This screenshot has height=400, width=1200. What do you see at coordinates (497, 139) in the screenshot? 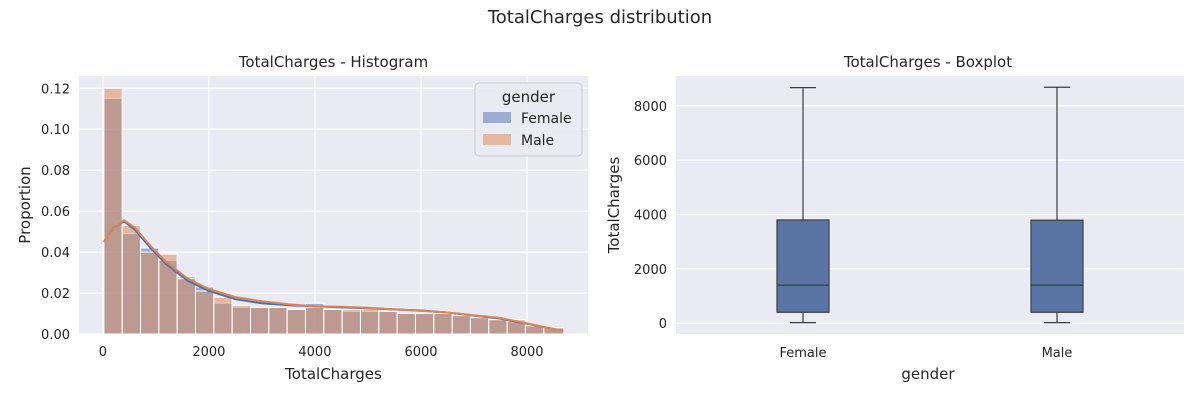
I see `legend-swatch-male` at bounding box center [497, 139].